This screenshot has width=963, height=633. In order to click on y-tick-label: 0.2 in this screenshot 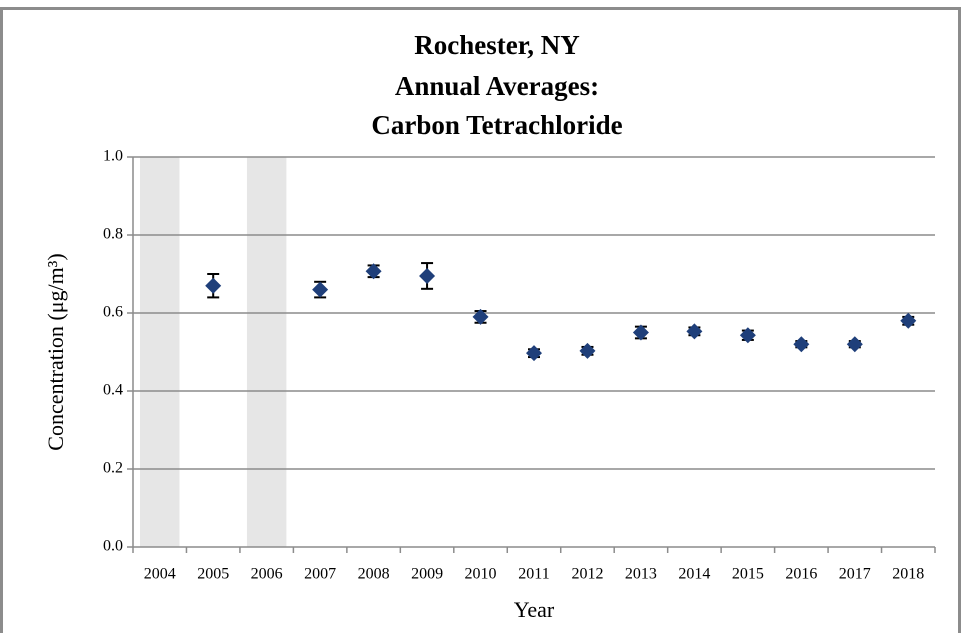, I will do `click(113, 468)`.